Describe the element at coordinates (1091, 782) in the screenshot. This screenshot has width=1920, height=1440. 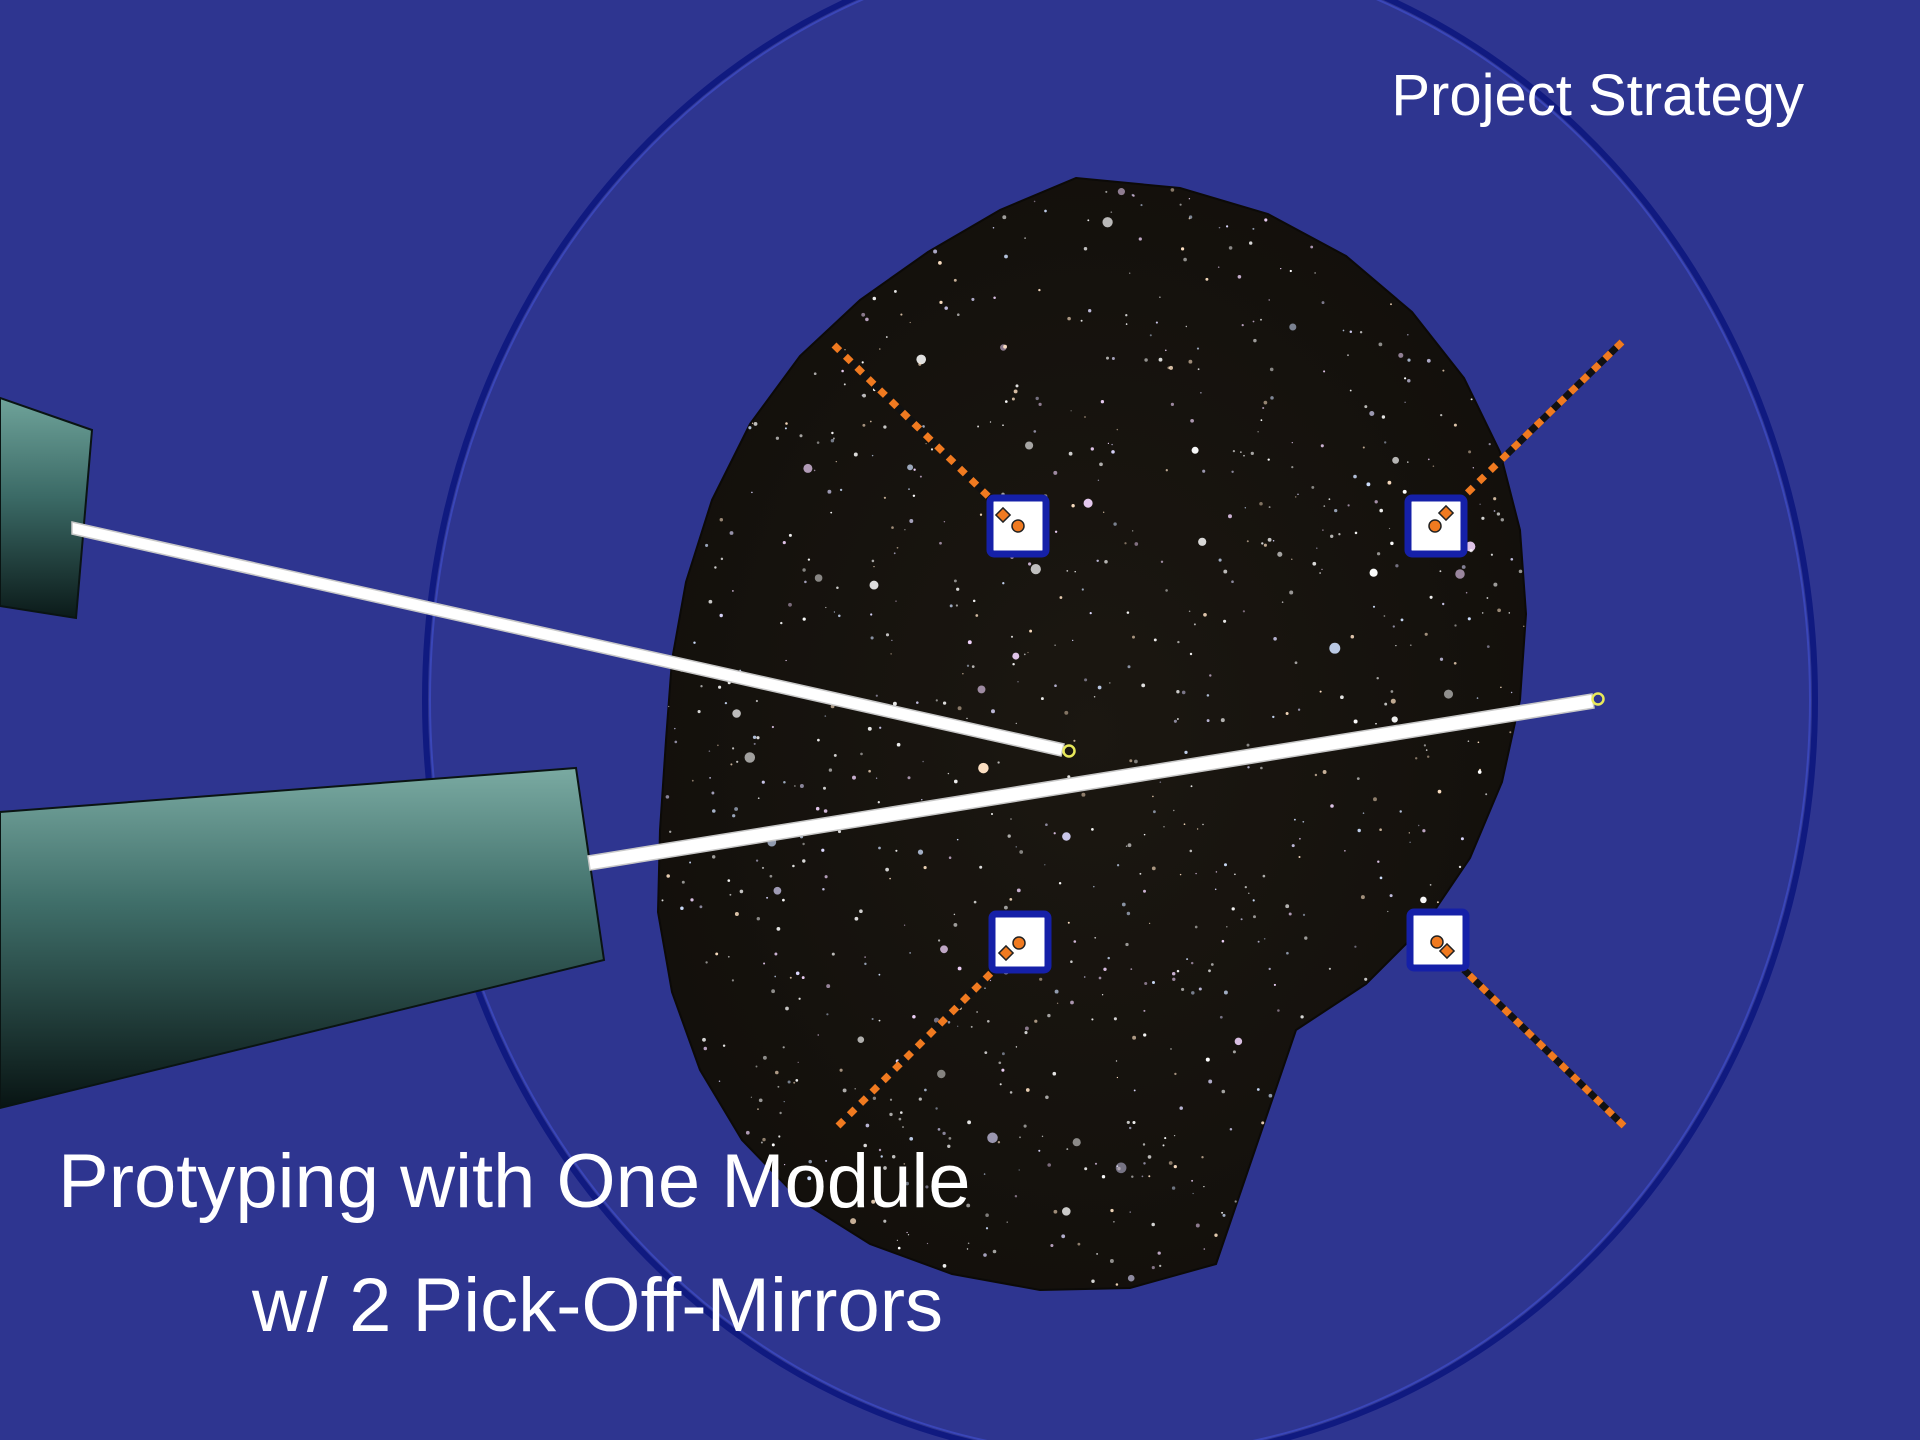
I see `arm-rod-lower` at that location.